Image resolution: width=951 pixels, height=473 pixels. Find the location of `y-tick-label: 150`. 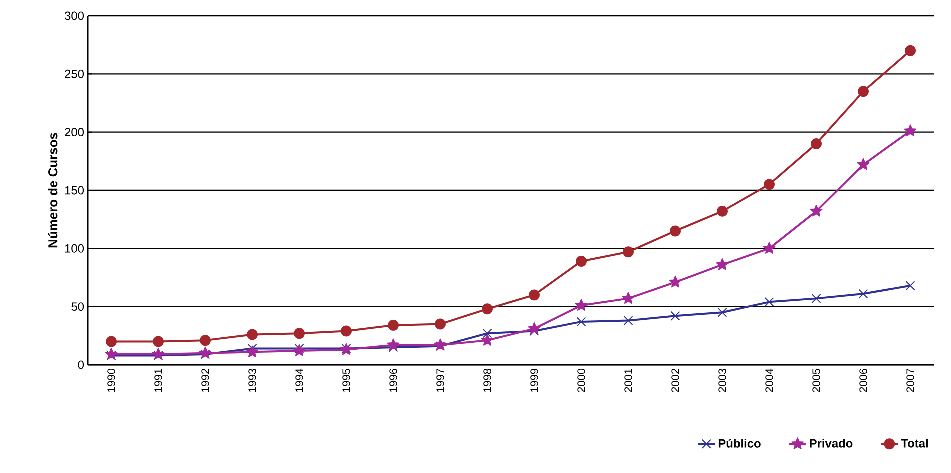

y-tick-label: 150 is located at coordinates (74, 190).